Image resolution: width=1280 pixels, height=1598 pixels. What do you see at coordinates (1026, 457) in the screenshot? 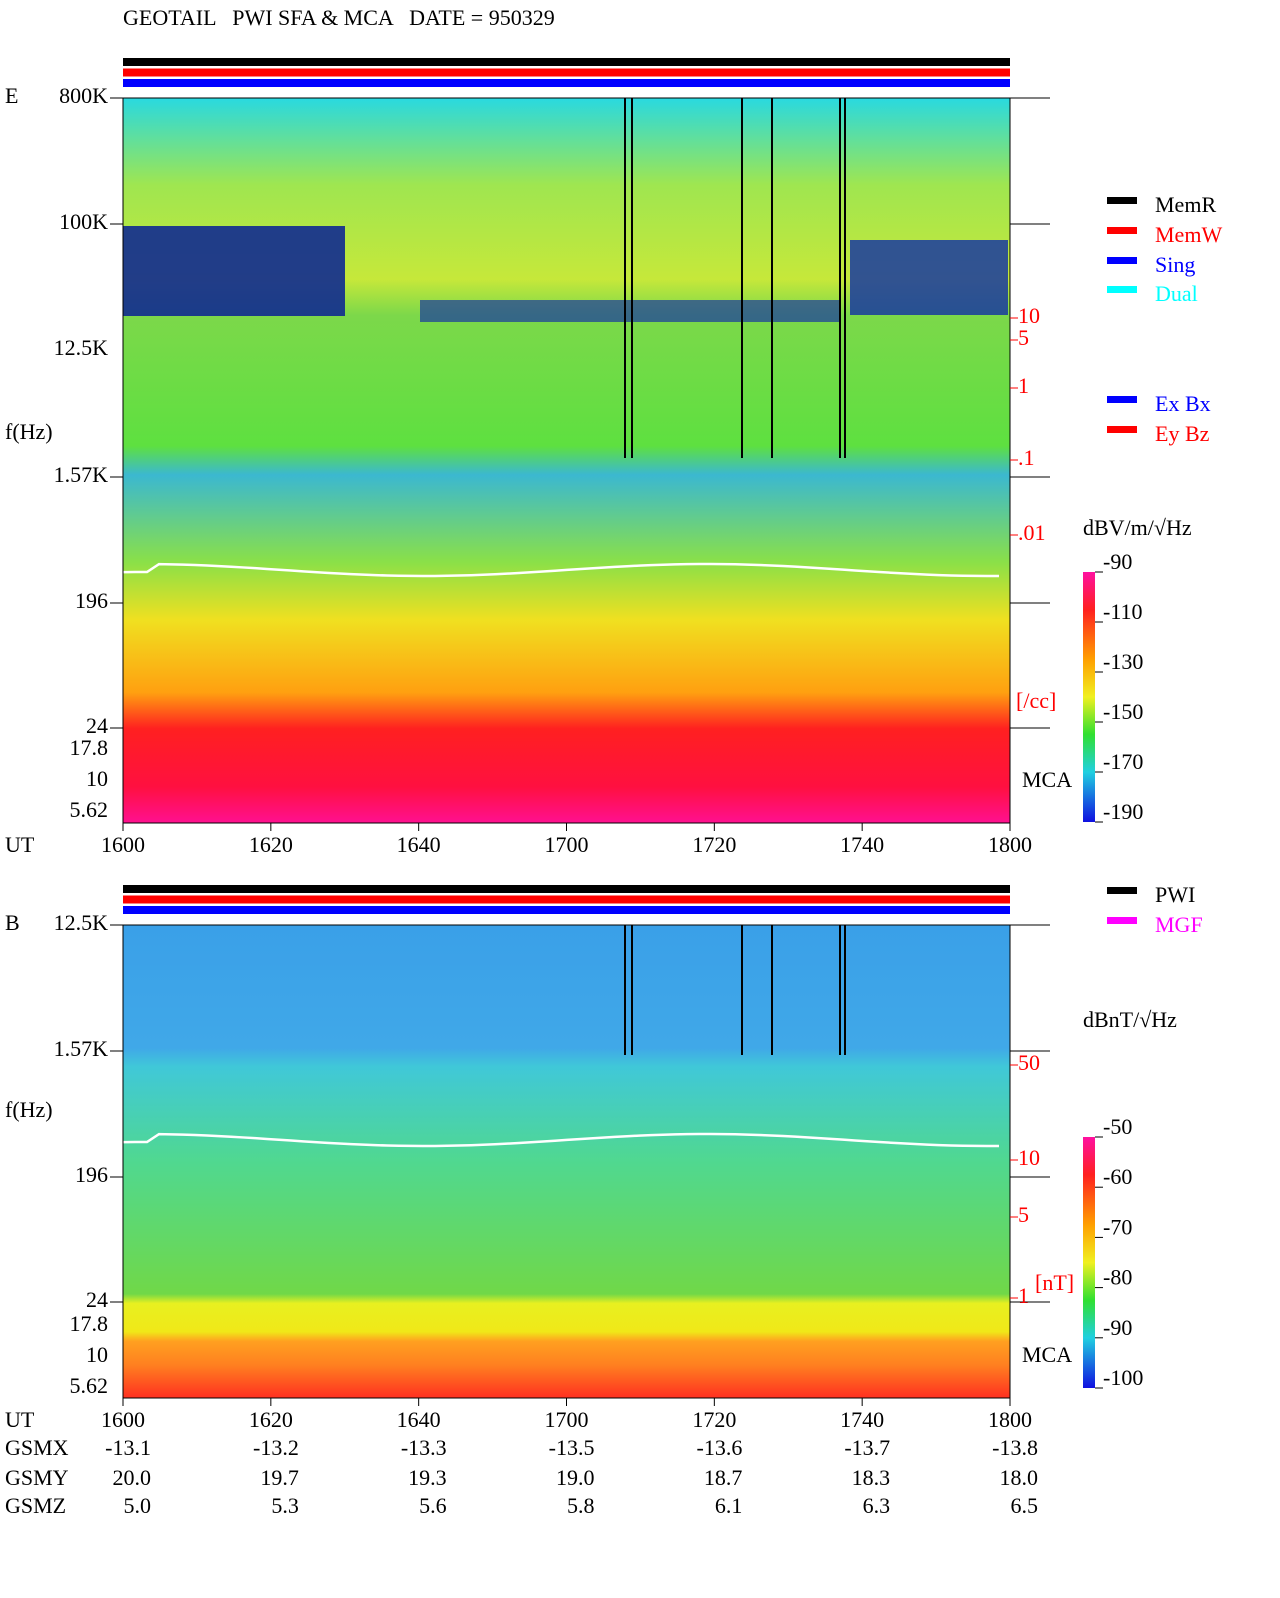
I see `density-tick-label: .1` at bounding box center [1026, 457].